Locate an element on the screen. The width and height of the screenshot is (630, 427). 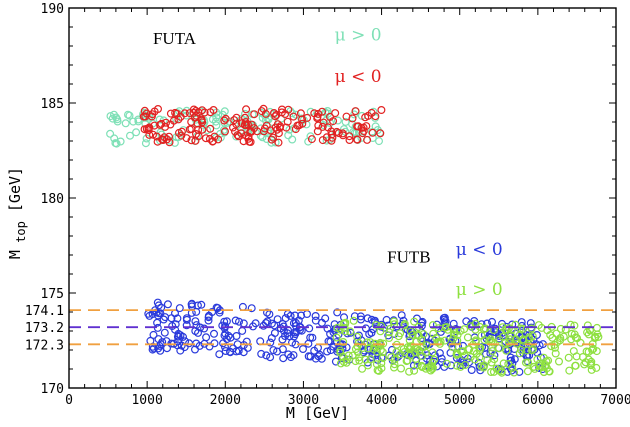
reference-lines is located at coordinates (342, 327).